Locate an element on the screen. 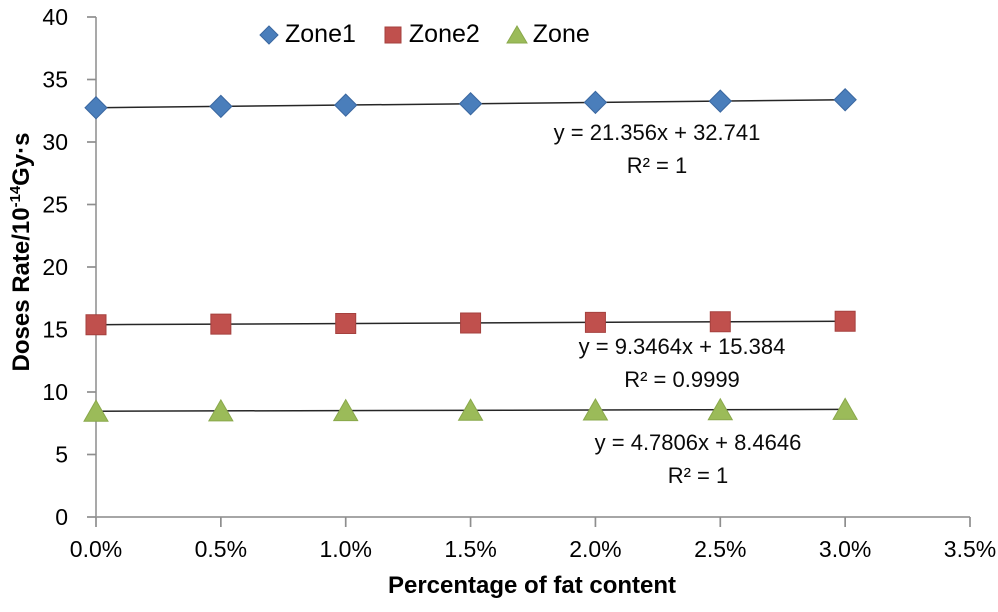 The width and height of the screenshot is (998, 612). legend-item-zone2: Zone2 is located at coordinates (431, 34).